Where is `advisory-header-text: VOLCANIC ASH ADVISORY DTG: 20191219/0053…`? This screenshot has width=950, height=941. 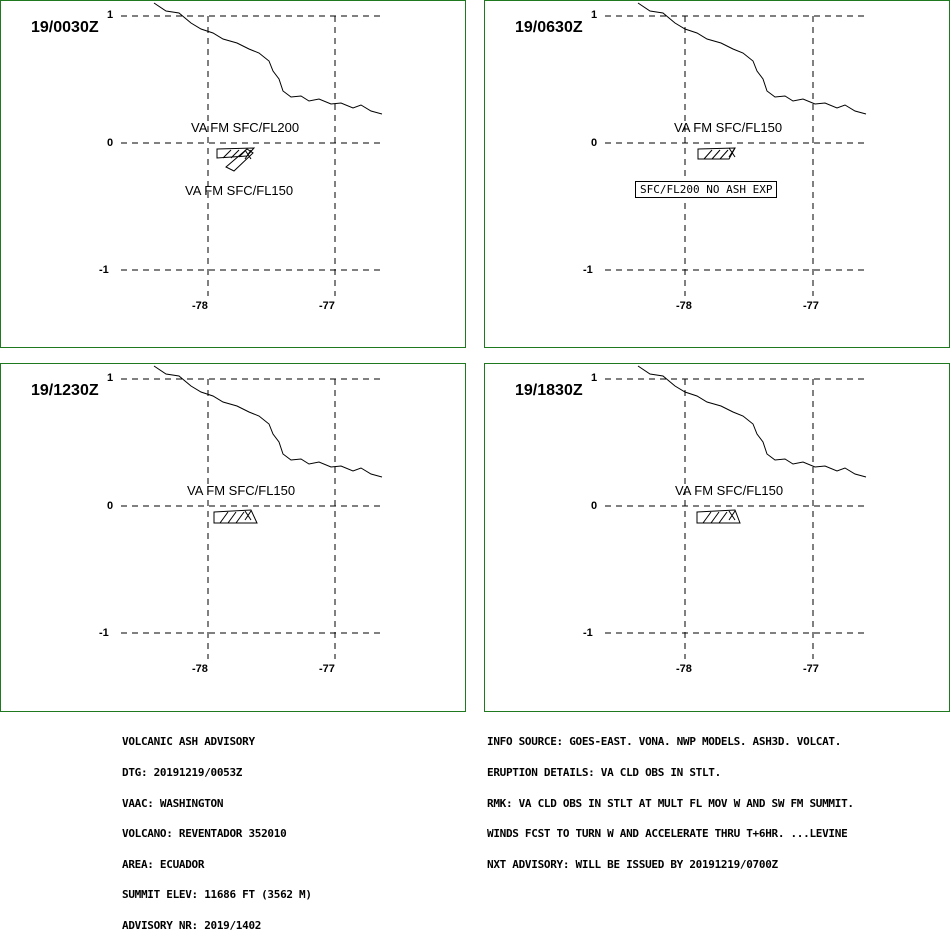
advisory-header-text: VOLCANIC ASH ADVISORY DTG: 20191219/0053… is located at coordinates (217, 829).